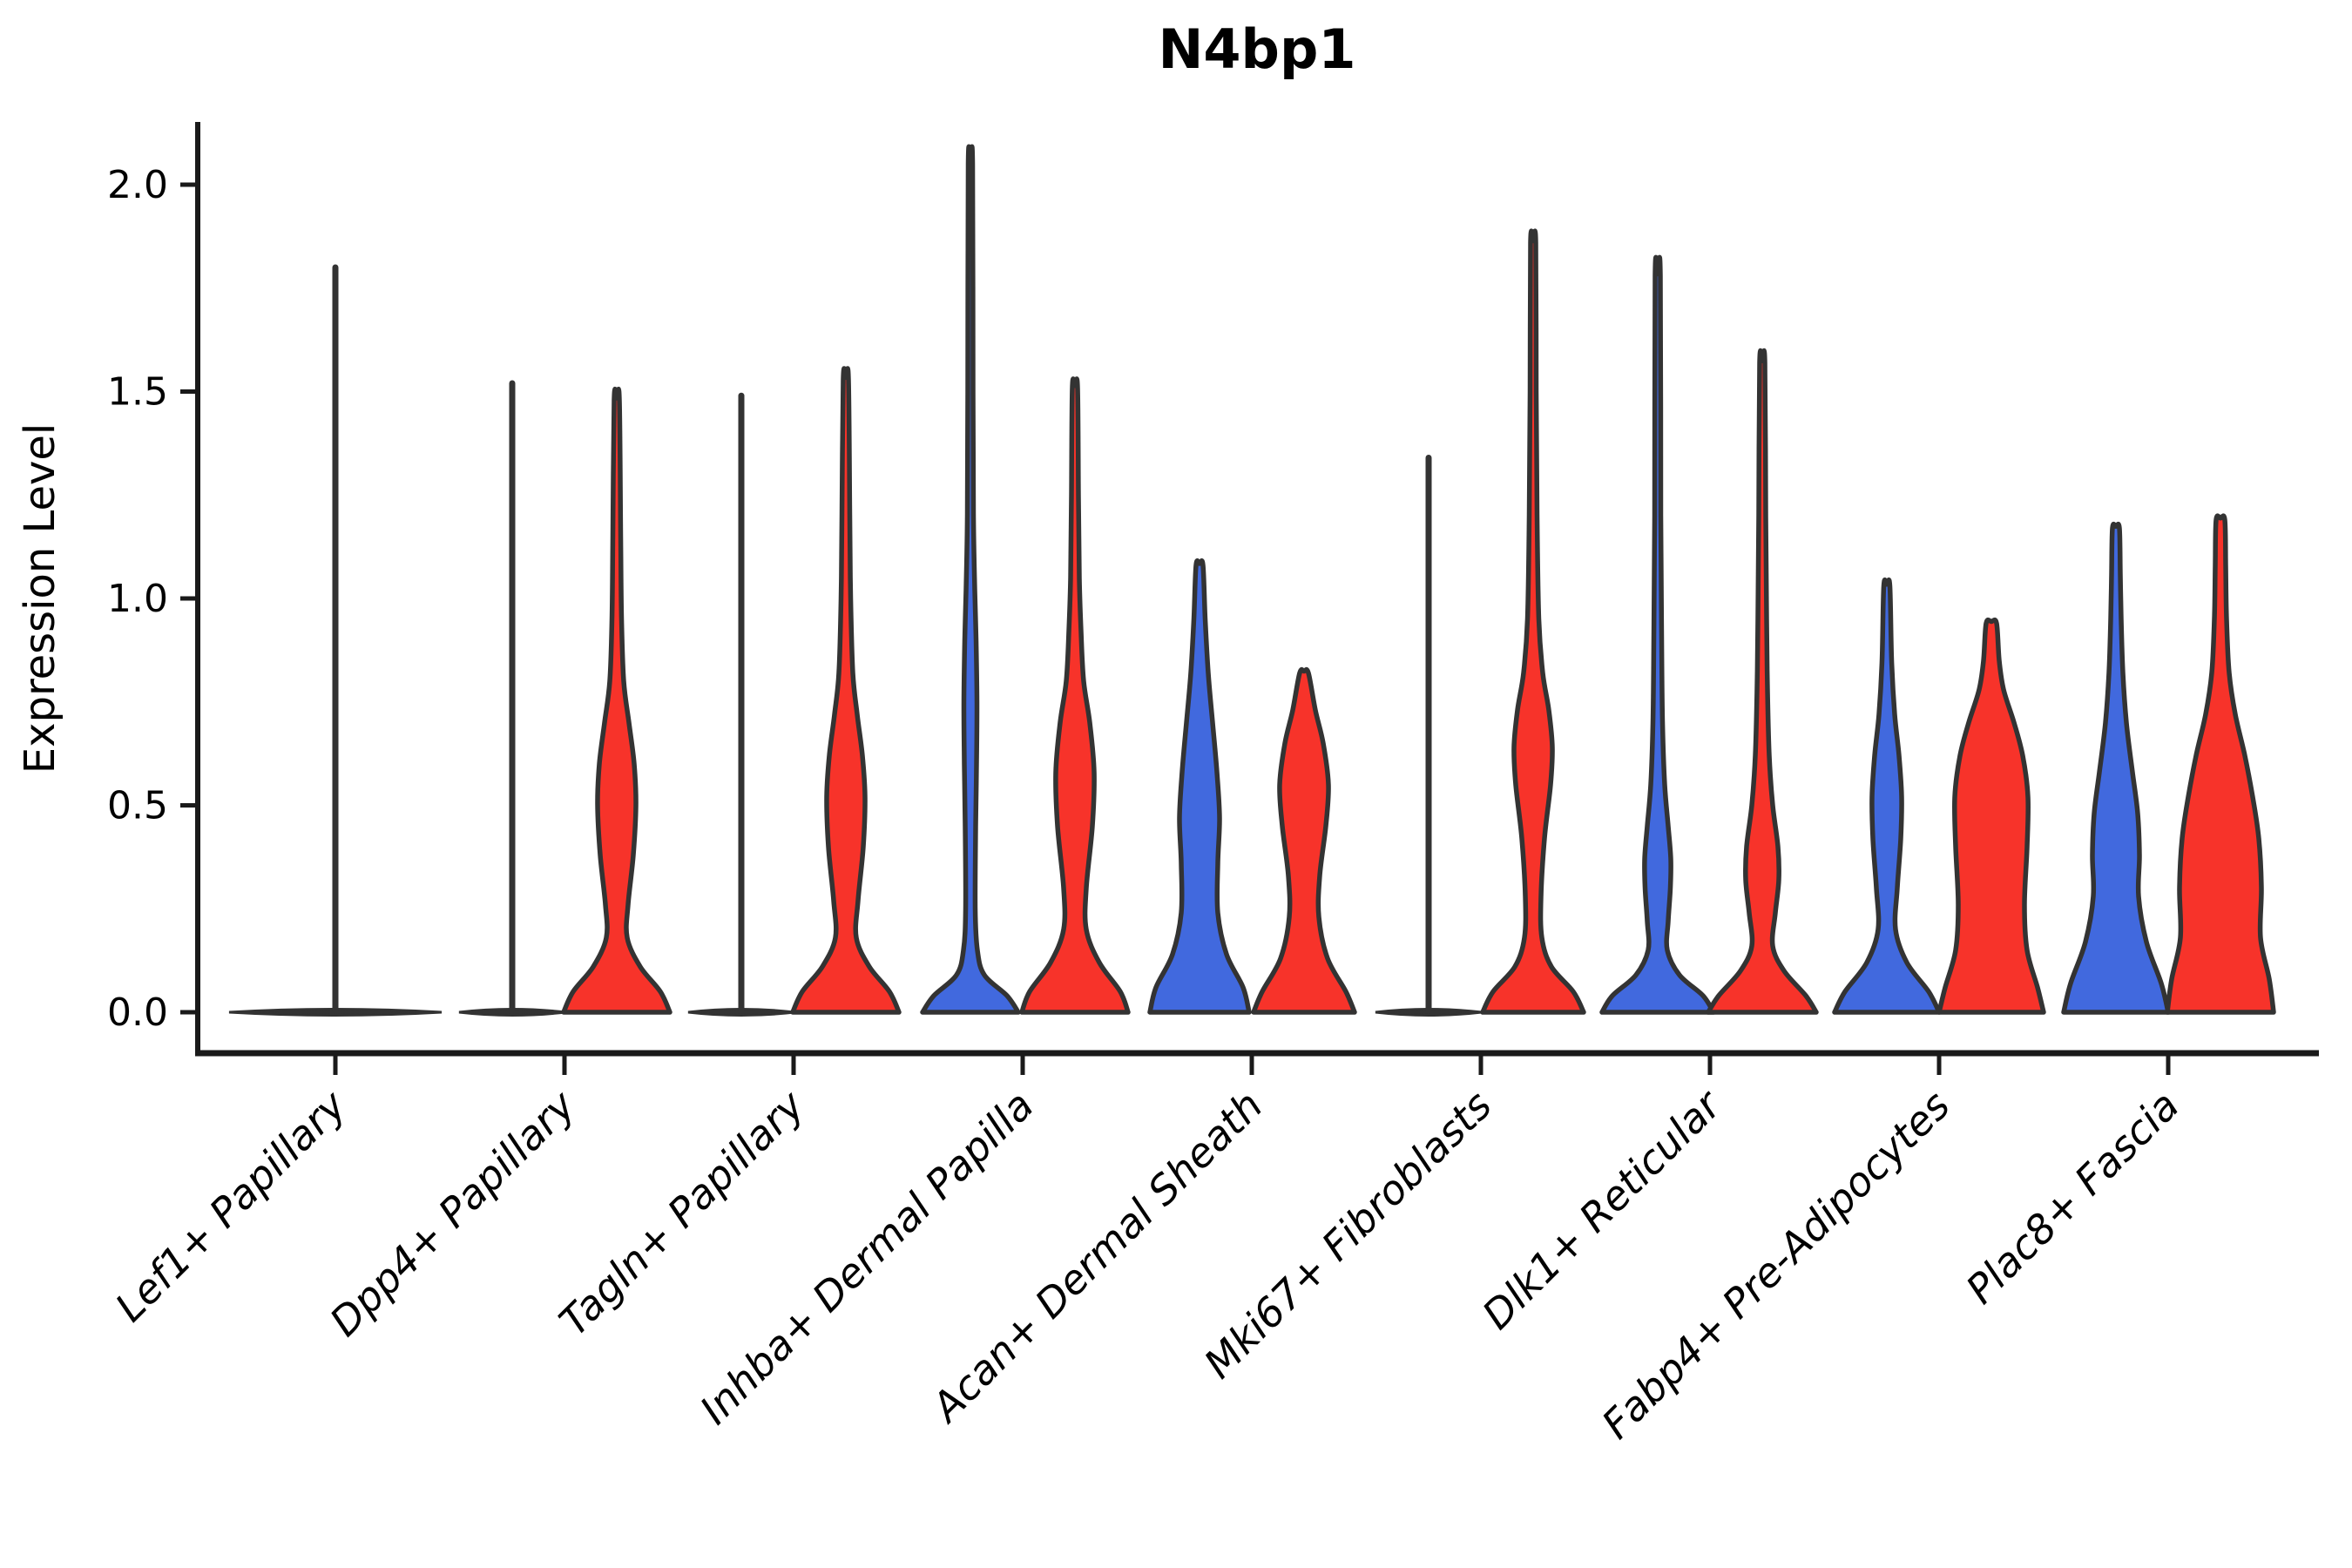 This screenshot has width=2352, height=1568. What do you see at coordinates (230, 1205) in the screenshot?
I see `x-tick-label-1: Lef1+ Papillary` at bounding box center [230, 1205].